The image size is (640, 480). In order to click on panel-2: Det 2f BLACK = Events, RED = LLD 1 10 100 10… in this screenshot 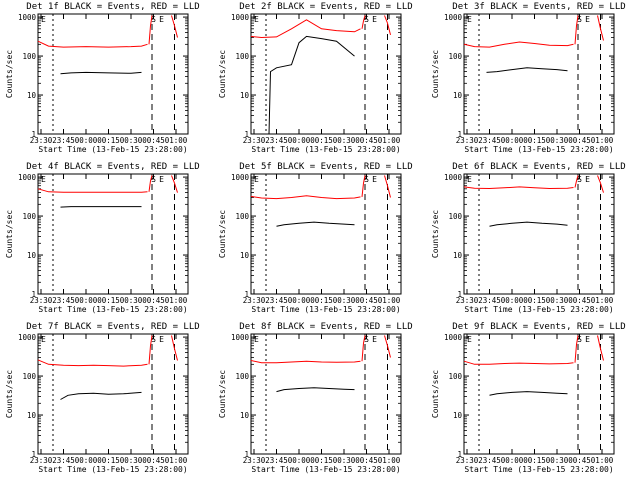, I will do `click(315, 78)`.